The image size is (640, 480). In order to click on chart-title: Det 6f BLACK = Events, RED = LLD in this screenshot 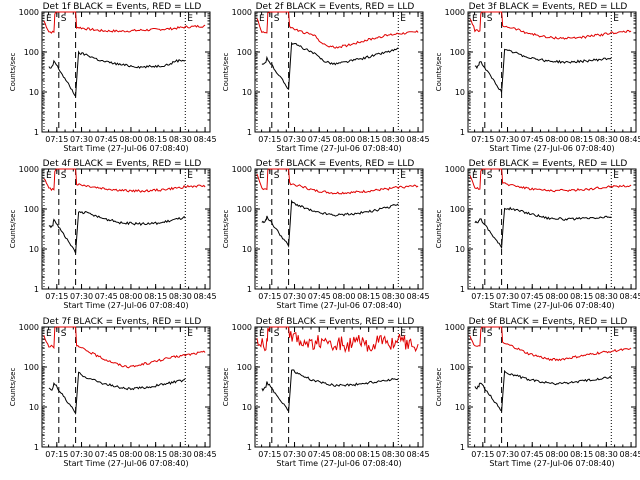, I will do `click(548, 164)`.